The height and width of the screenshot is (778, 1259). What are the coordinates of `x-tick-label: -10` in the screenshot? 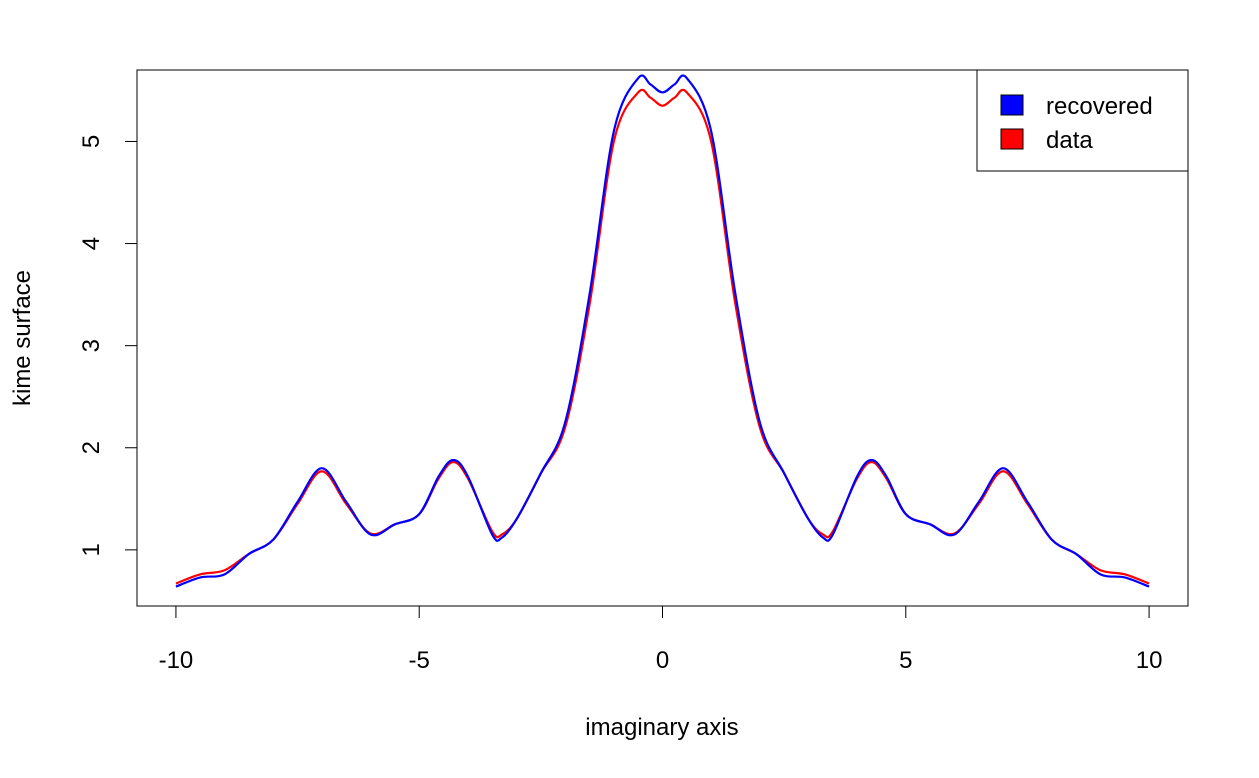 It's located at (176, 660).